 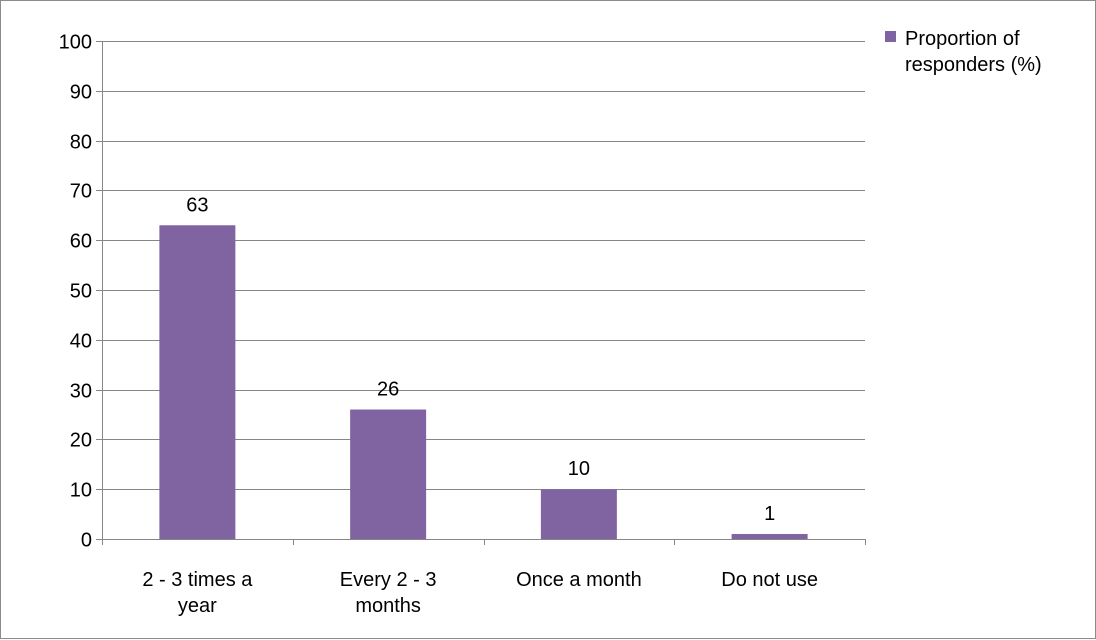 What do you see at coordinates (197, 580) in the screenshot?
I see `category-label-line: 2 - 3 times a` at bounding box center [197, 580].